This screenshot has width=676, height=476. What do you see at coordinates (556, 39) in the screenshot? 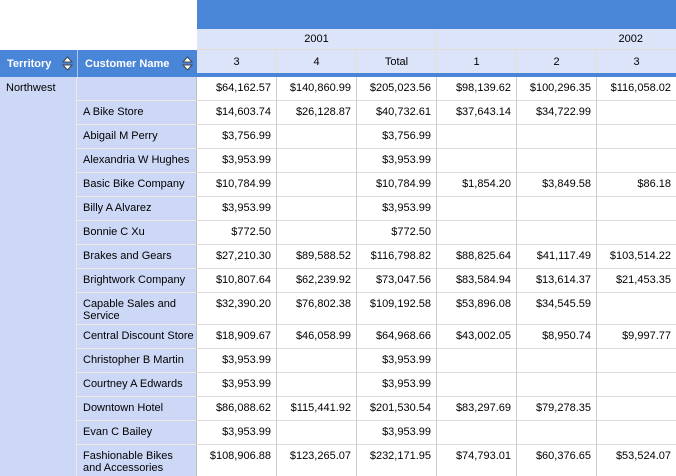
I see `year-group-2002: 2002` at bounding box center [556, 39].